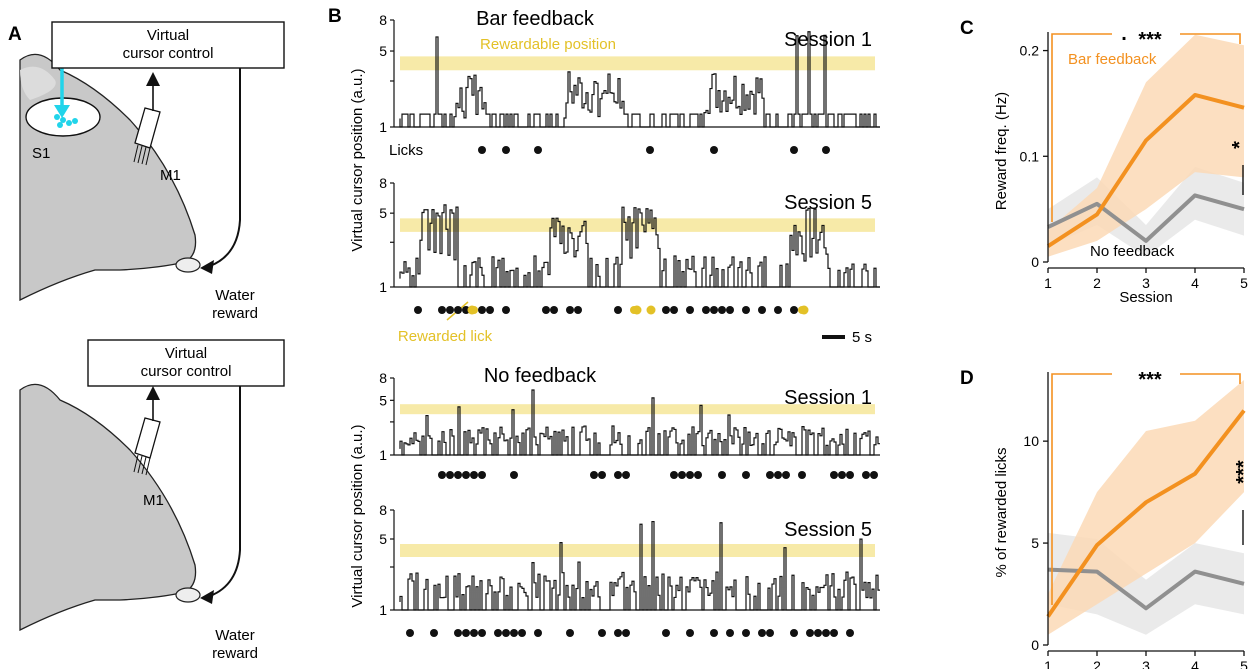  I want to click on y-tick-label: 0, so click(1035, 262).